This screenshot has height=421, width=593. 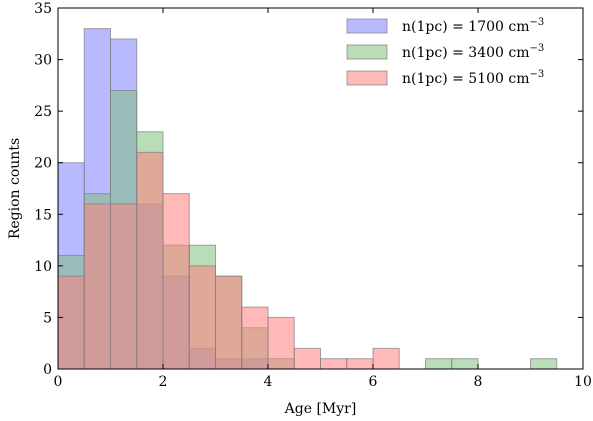 What do you see at coordinates (268, 382) in the screenshot?
I see `x-tick-label: 4` at bounding box center [268, 382].